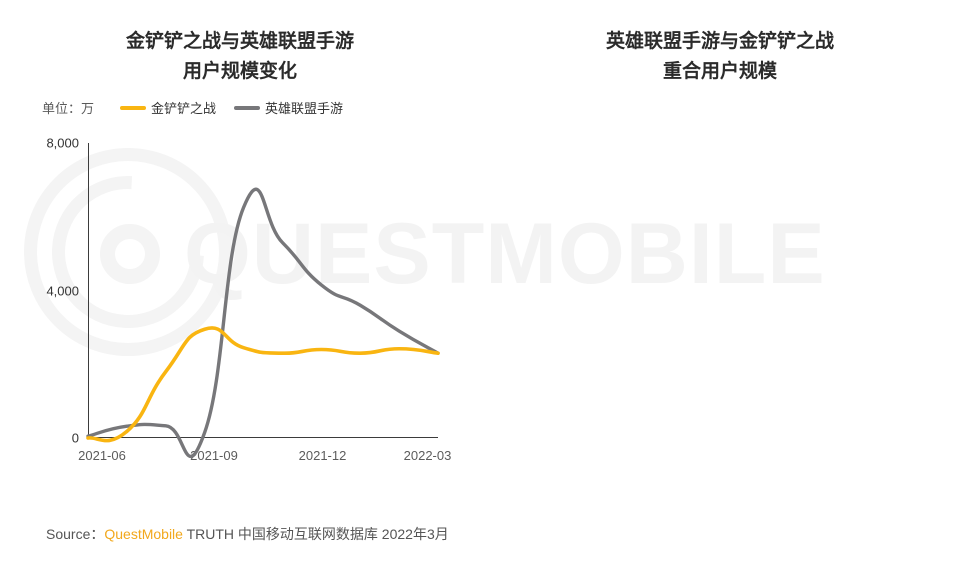  I want to click on left-ytick-8000: 8,000, so click(62, 143).